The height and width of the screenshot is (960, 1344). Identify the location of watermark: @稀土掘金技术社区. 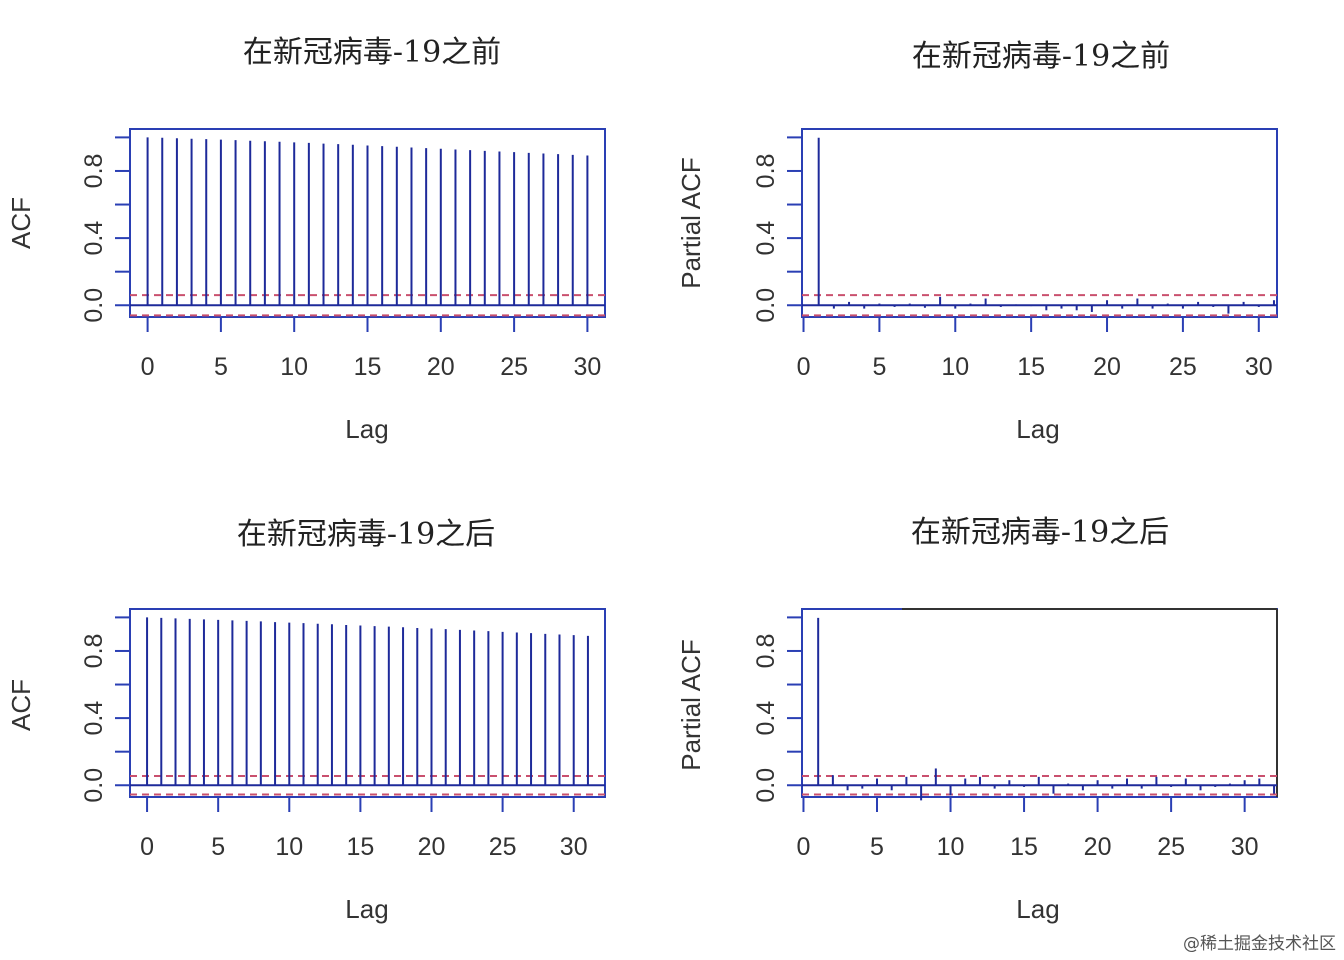
(1259, 944).